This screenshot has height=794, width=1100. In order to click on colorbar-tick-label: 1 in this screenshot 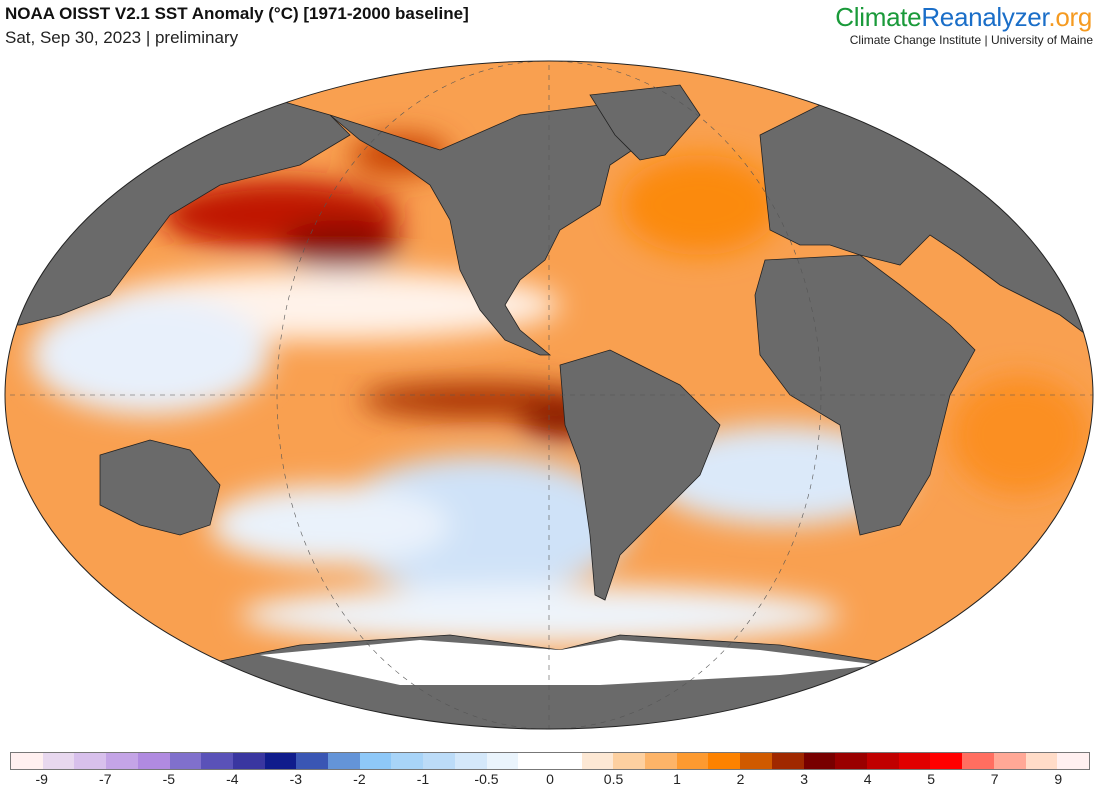, I will do `click(677, 779)`.